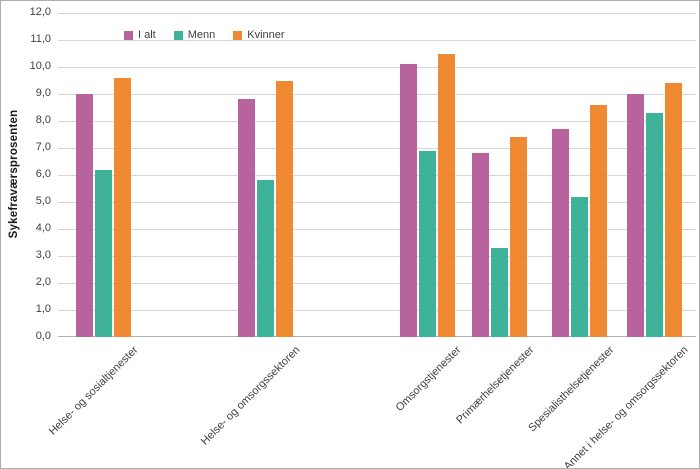 This screenshot has width=700, height=469. I want to click on y-tick-label: 0,0, so click(43, 336).